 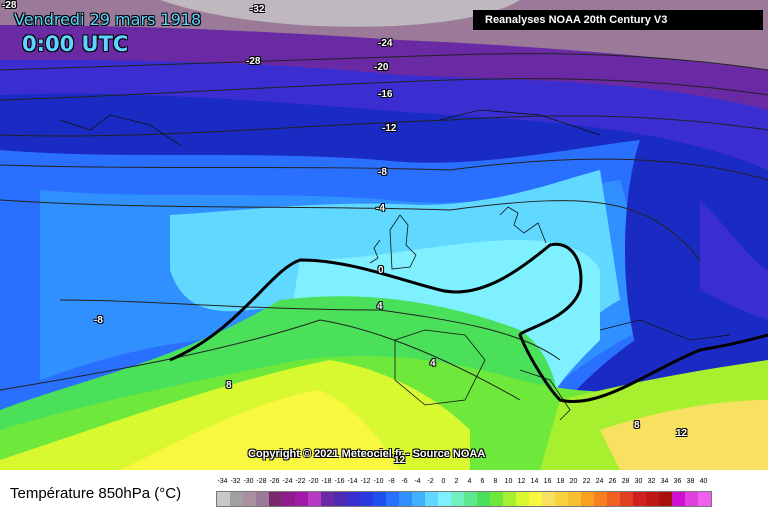 What do you see at coordinates (108, 19) in the screenshot?
I see `date-label: Vendredi 29 mars 1918` at bounding box center [108, 19].